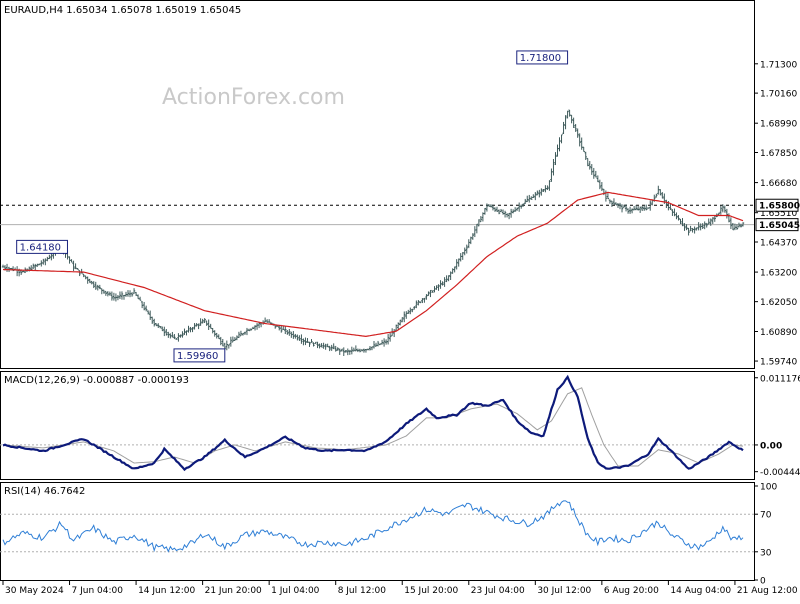 This screenshot has width=800, height=604. What do you see at coordinates (778, 154) in the screenshot?
I see `price-y-tick-label: 1.67850` at bounding box center [778, 154].